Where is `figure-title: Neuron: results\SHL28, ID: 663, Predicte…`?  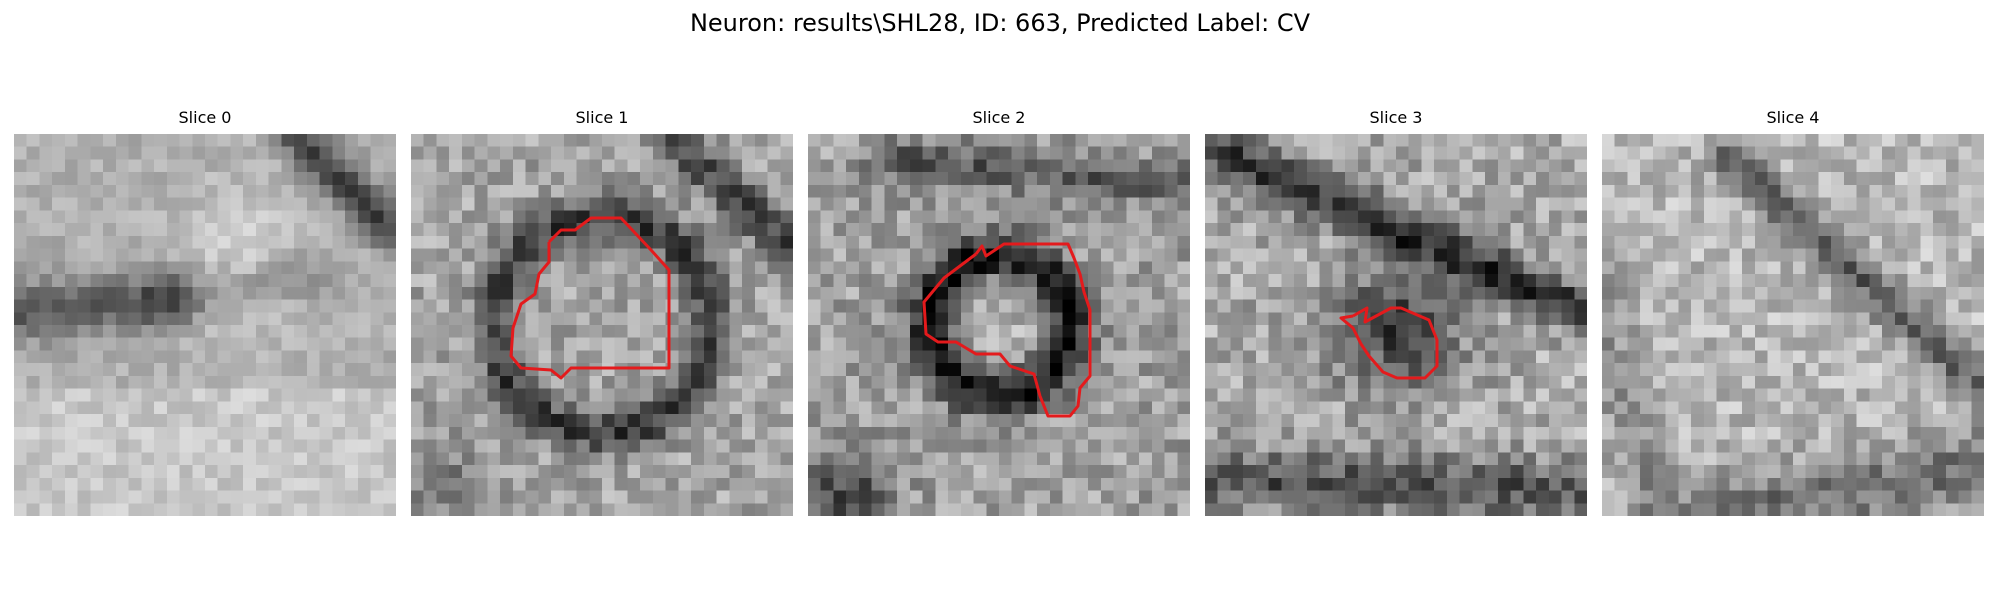 figure-title: Neuron: results\SHL28, ID: 663, Predicte… is located at coordinates (1000, 23).